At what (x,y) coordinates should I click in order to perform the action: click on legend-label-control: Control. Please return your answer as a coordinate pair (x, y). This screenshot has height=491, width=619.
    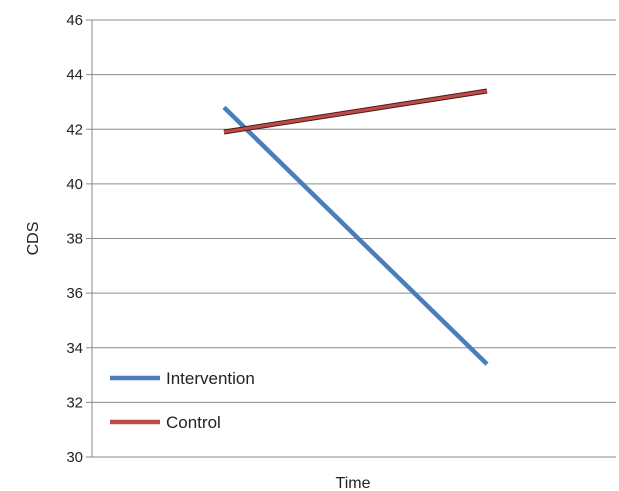
    Looking at the image, I should click on (193, 422).